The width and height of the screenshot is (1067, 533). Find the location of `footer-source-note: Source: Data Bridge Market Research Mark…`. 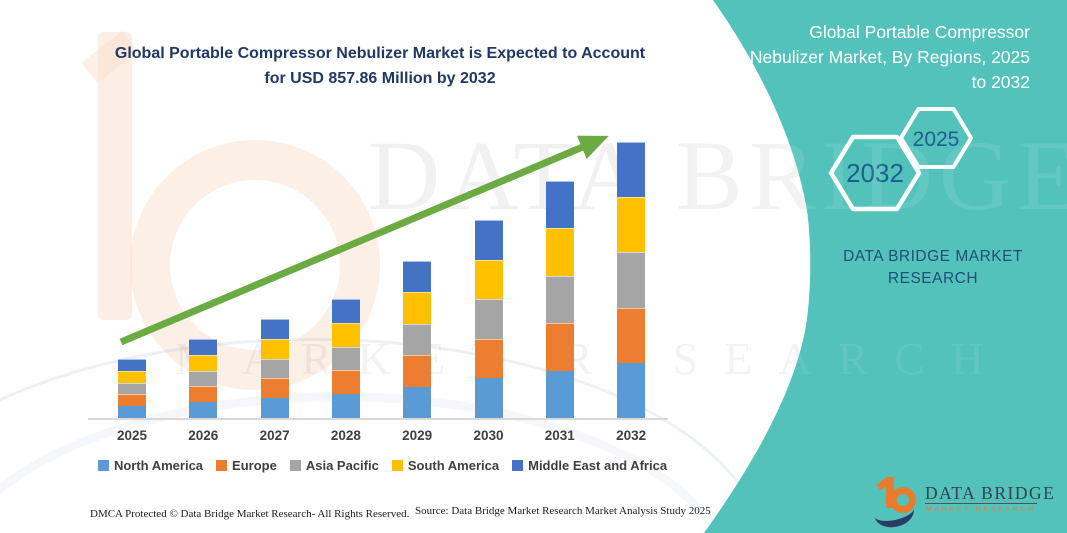

footer-source-note: Source: Data Bridge Market Research Mark… is located at coordinates (563, 511).